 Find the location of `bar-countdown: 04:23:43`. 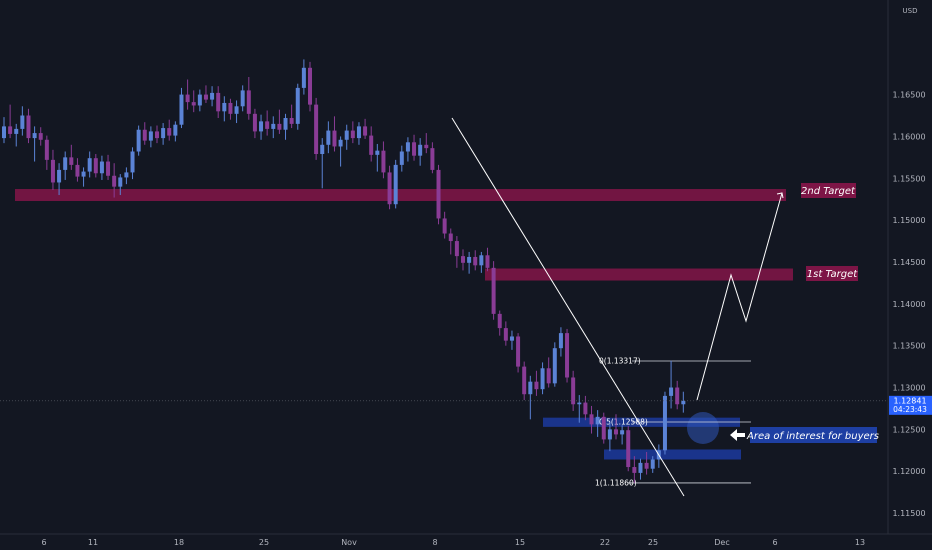

bar-countdown: 04:23:43 is located at coordinates (910, 409).